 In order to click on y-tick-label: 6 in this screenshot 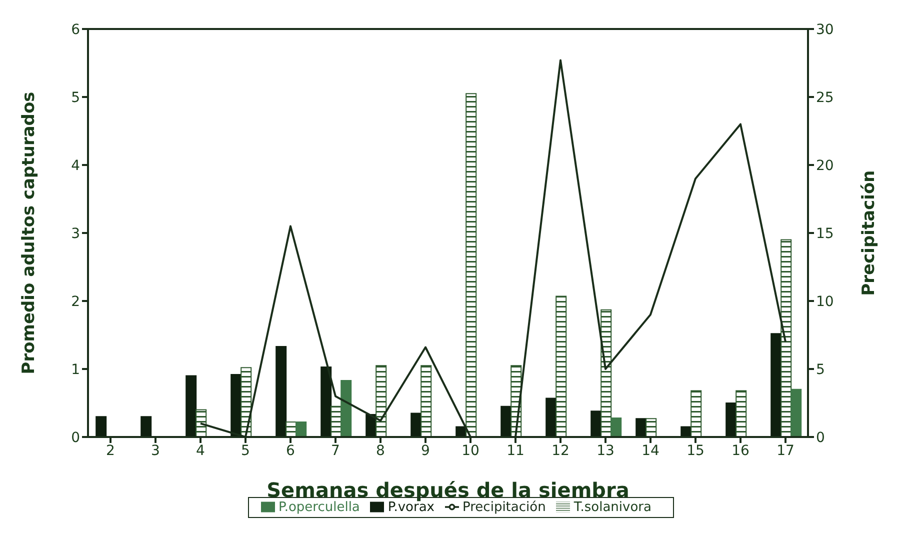, I will do `click(75, 30)`.